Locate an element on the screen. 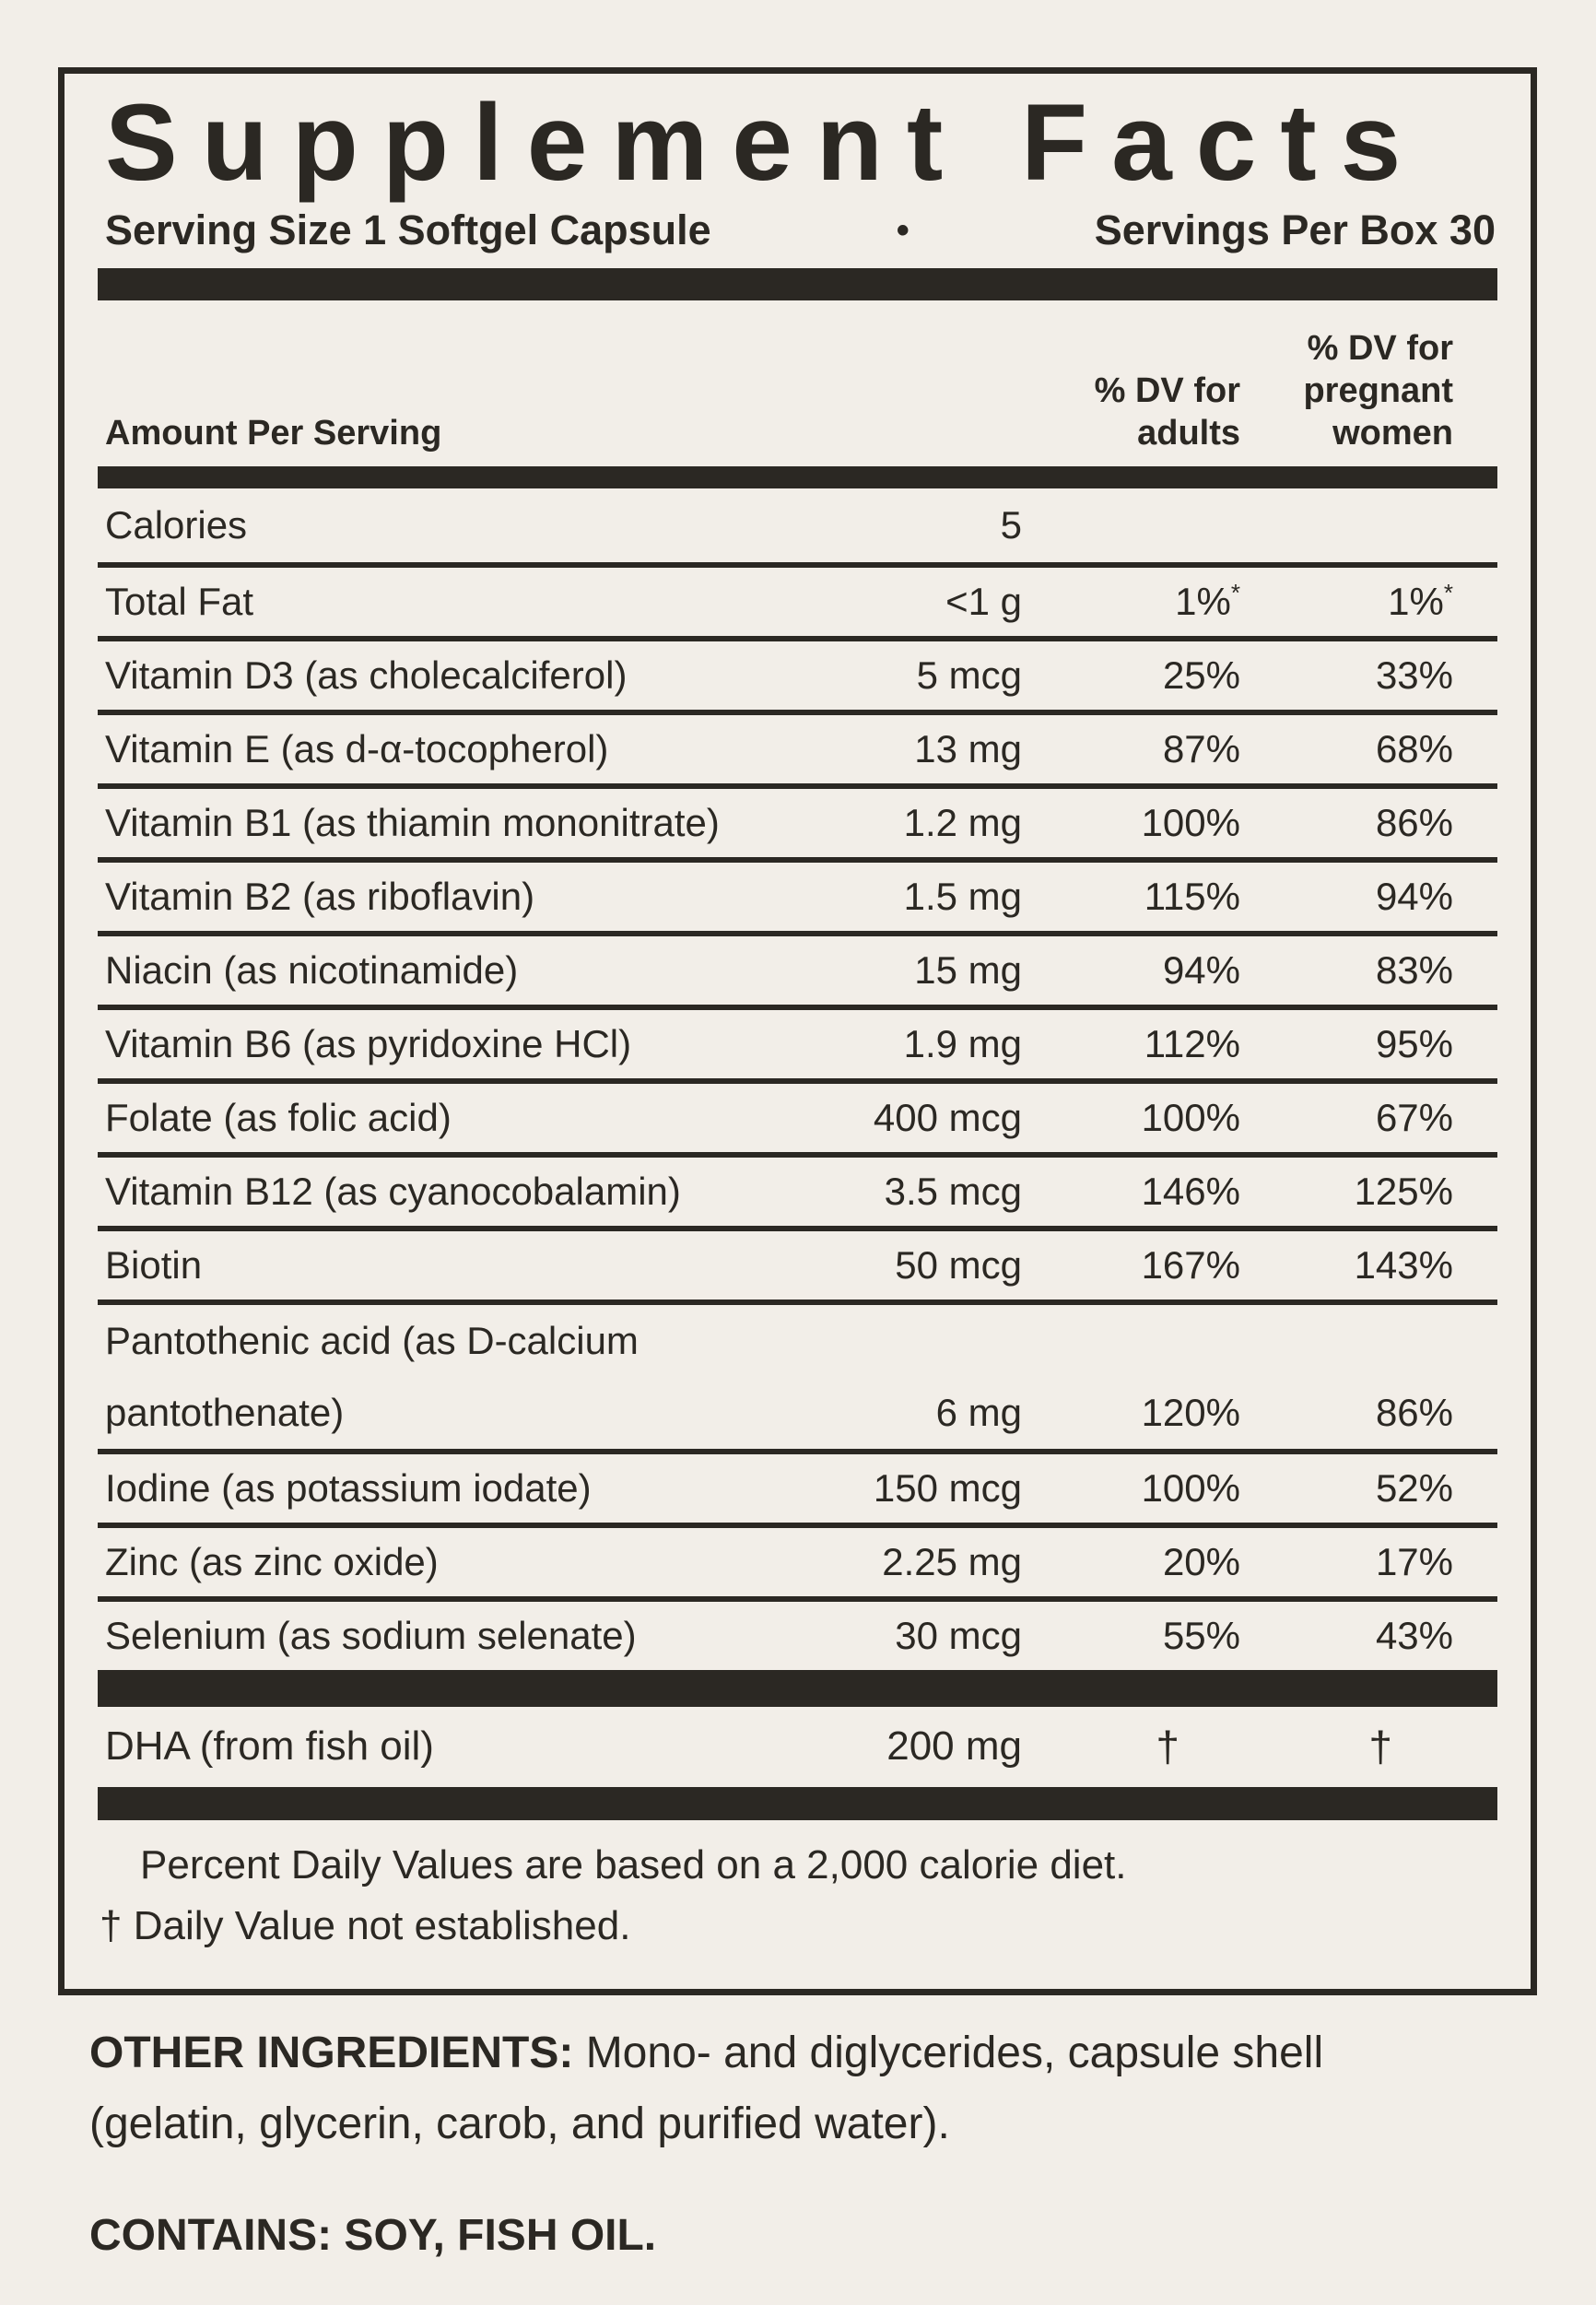 Image resolution: width=1596 pixels, height=2305 pixels. serving-size-label: Serving Size 1 Softgel Capsule is located at coordinates (408, 229).